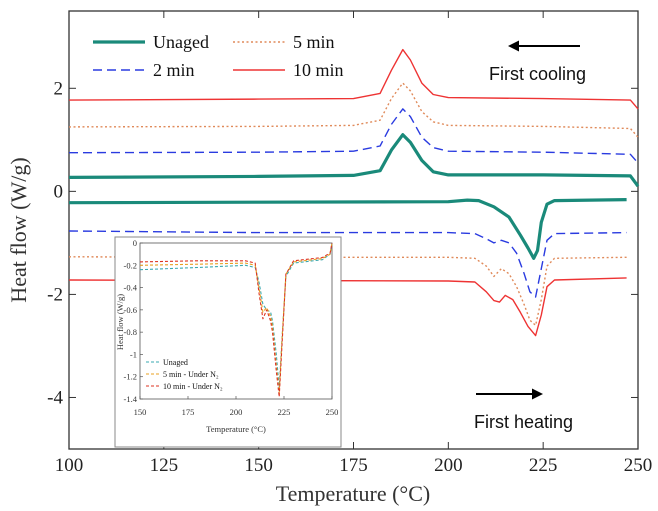 This screenshot has height=511, width=658. I want to click on inset-series-group, so click(236, 320).